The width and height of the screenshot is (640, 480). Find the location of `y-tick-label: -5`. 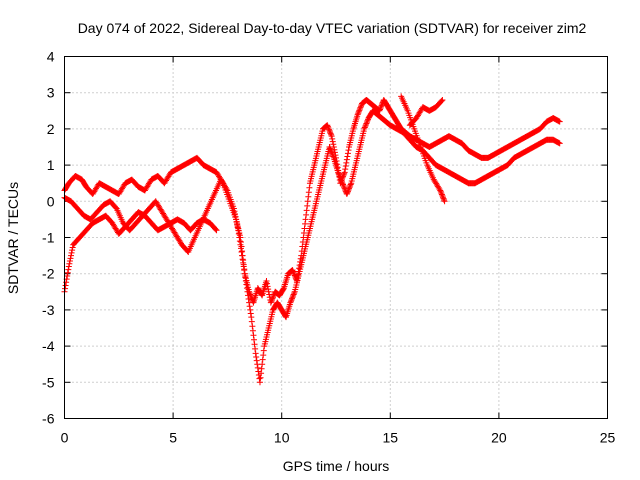

y-tick-label: -5 is located at coordinates (48, 382).